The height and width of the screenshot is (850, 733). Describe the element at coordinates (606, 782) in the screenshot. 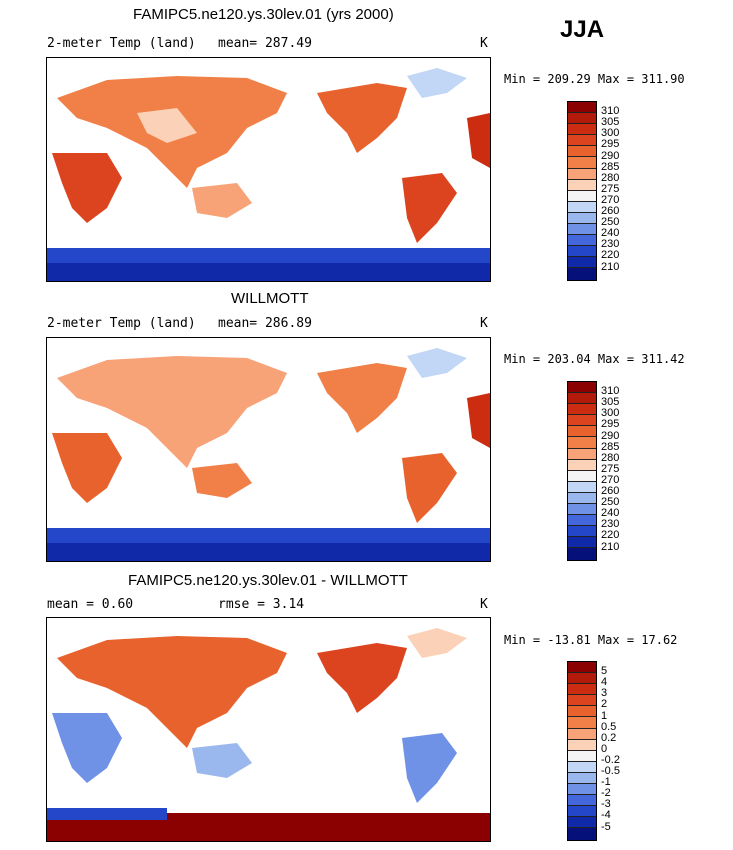

I see `colorbar-tick-label: -1` at that location.